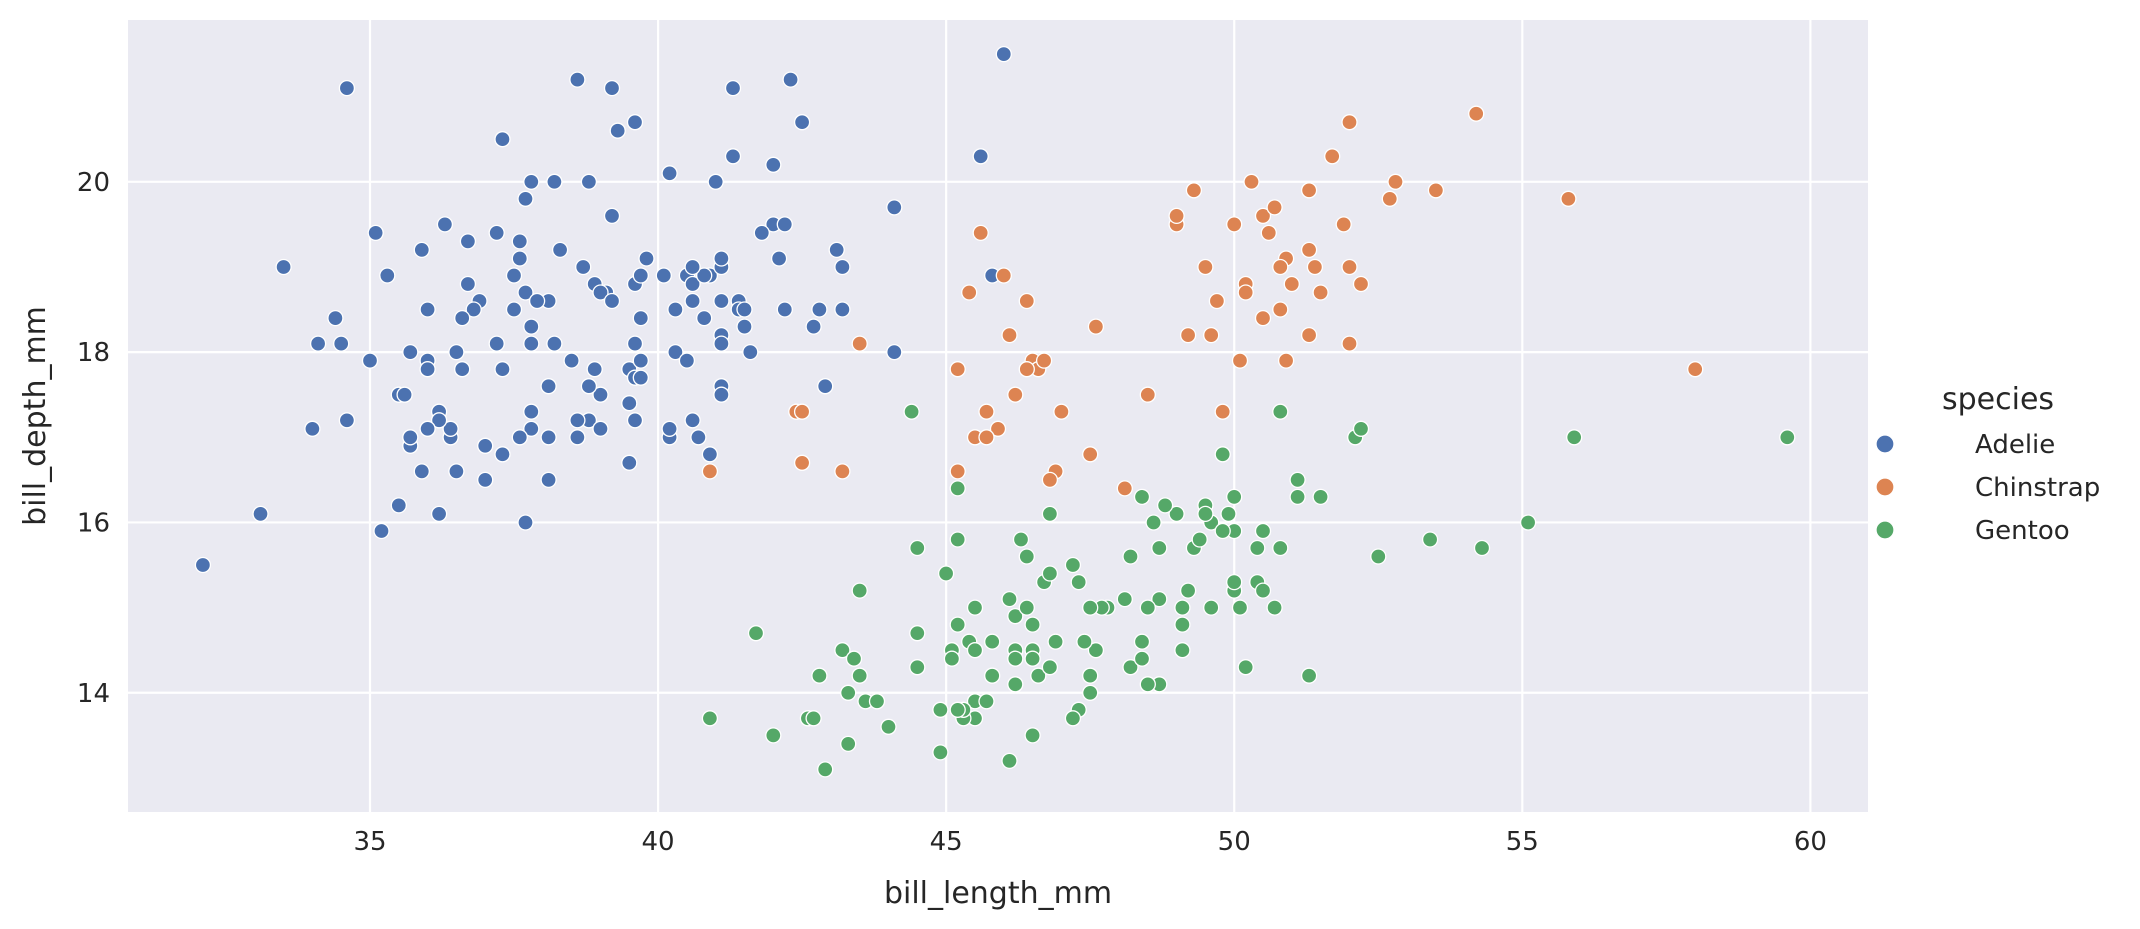 This screenshot has height=929, width=2140. What do you see at coordinates (1522, 842) in the screenshot?
I see `x-tick-label: 55` at bounding box center [1522, 842].